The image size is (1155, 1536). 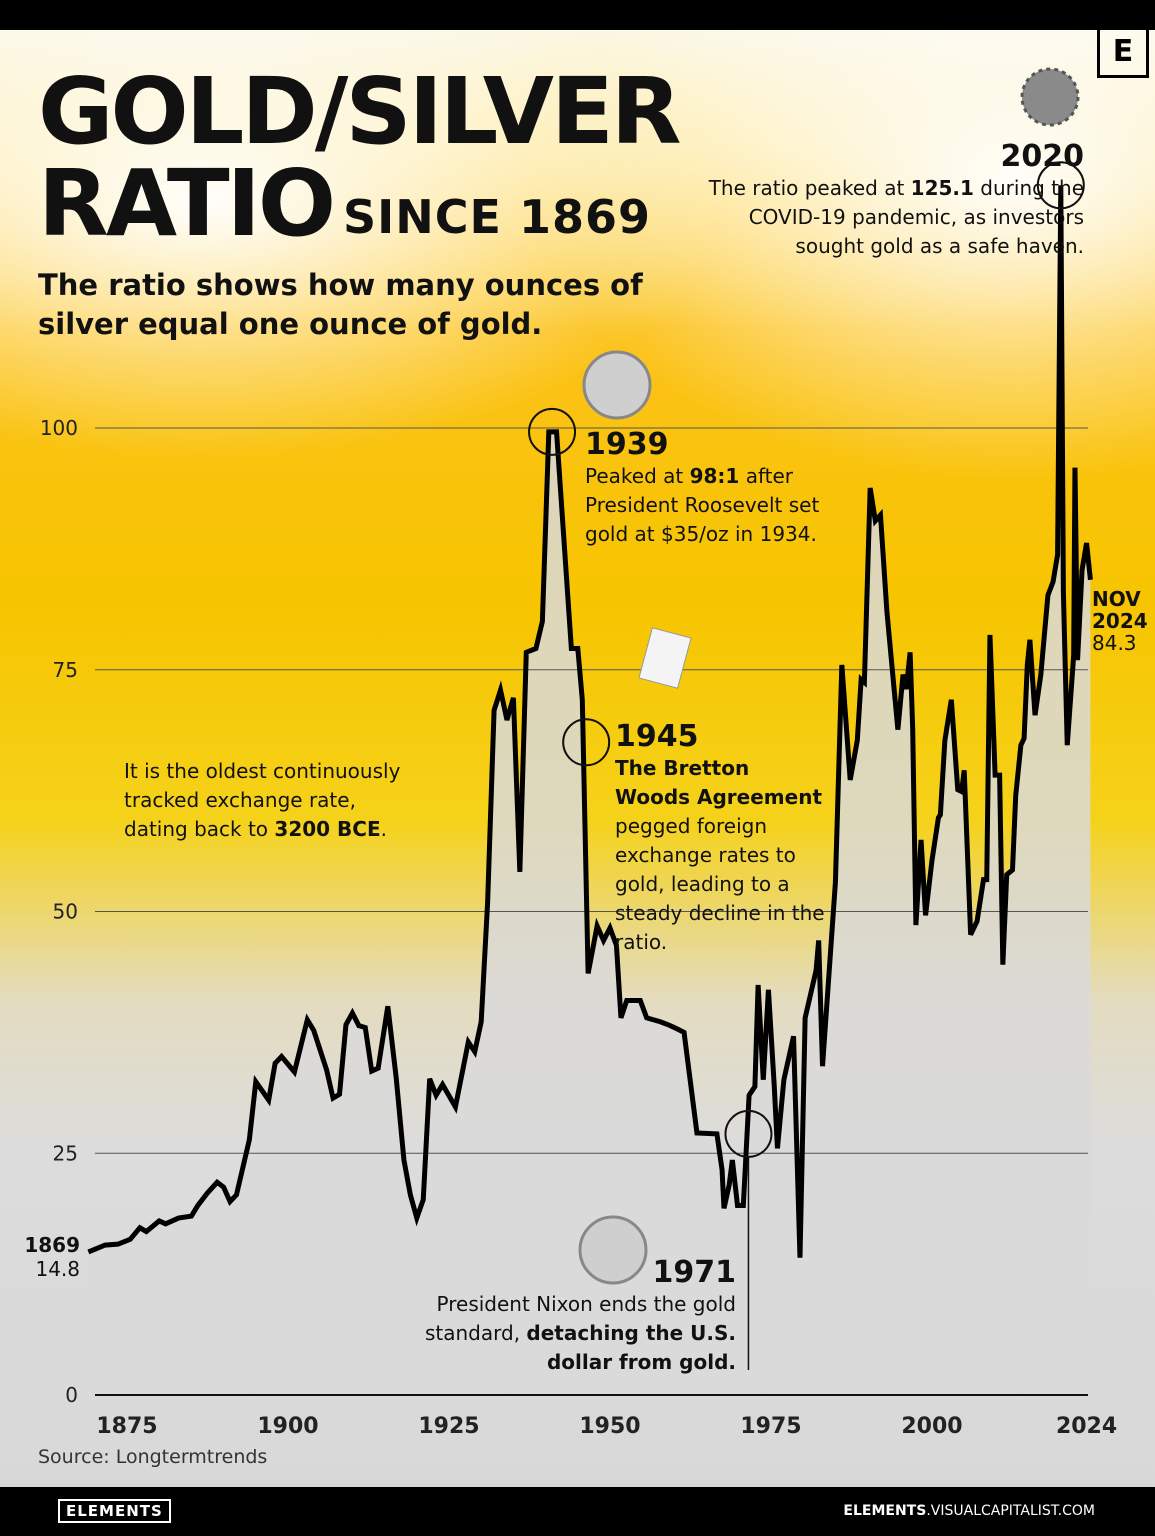 What do you see at coordinates (694, 1272) in the screenshot?
I see `annotation-year: 1971` at bounding box center [694, 1272].